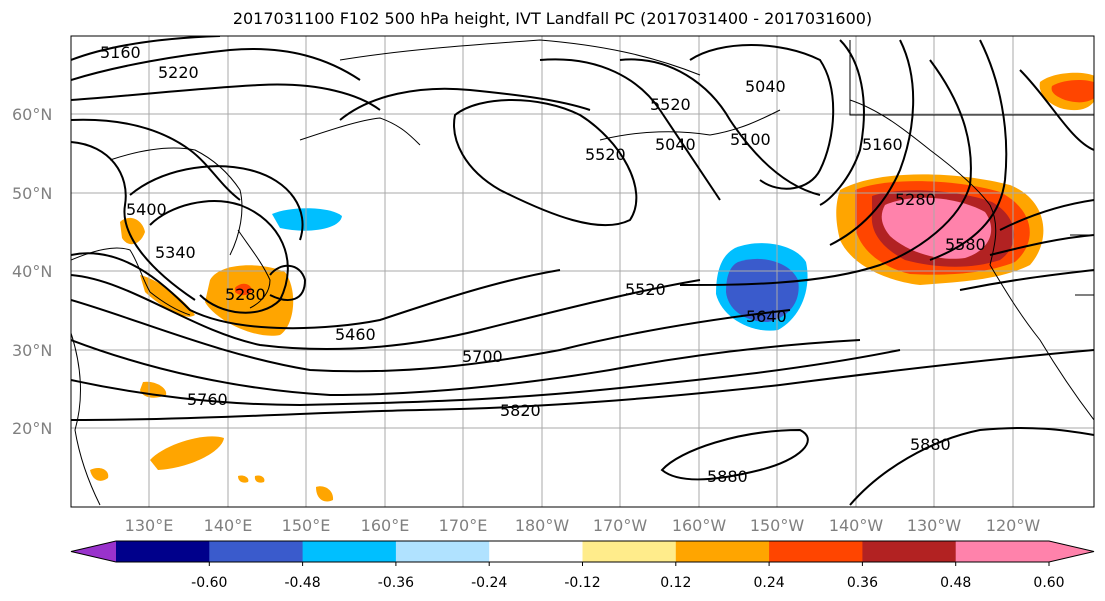  Describe the element at coordinates (307, 219) in the screenshot. I see `shade-kuril-cyan` at that location.